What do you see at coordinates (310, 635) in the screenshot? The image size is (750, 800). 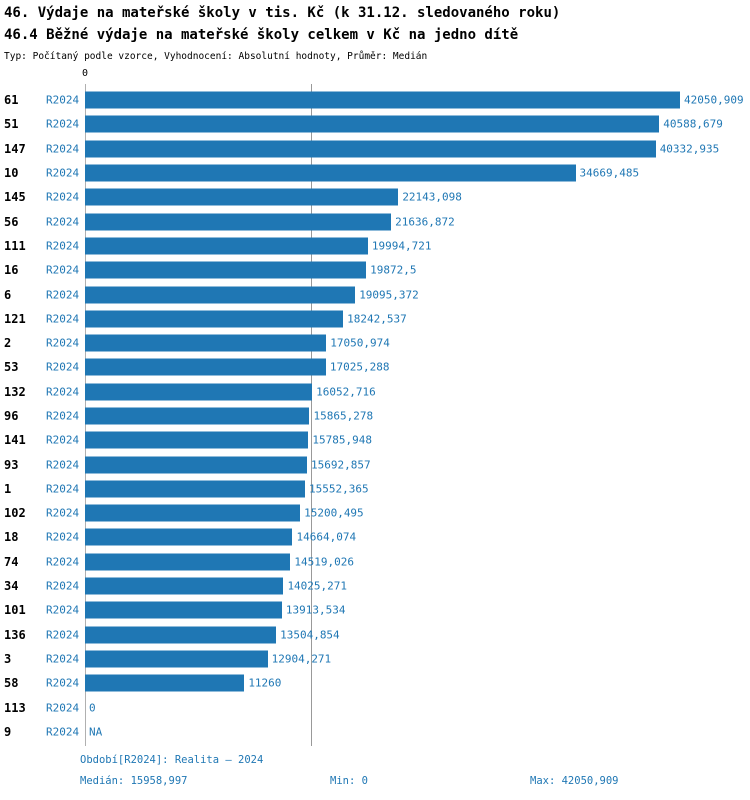 I see `row-value-label: 13504,854` at bounding box center [310, 635].